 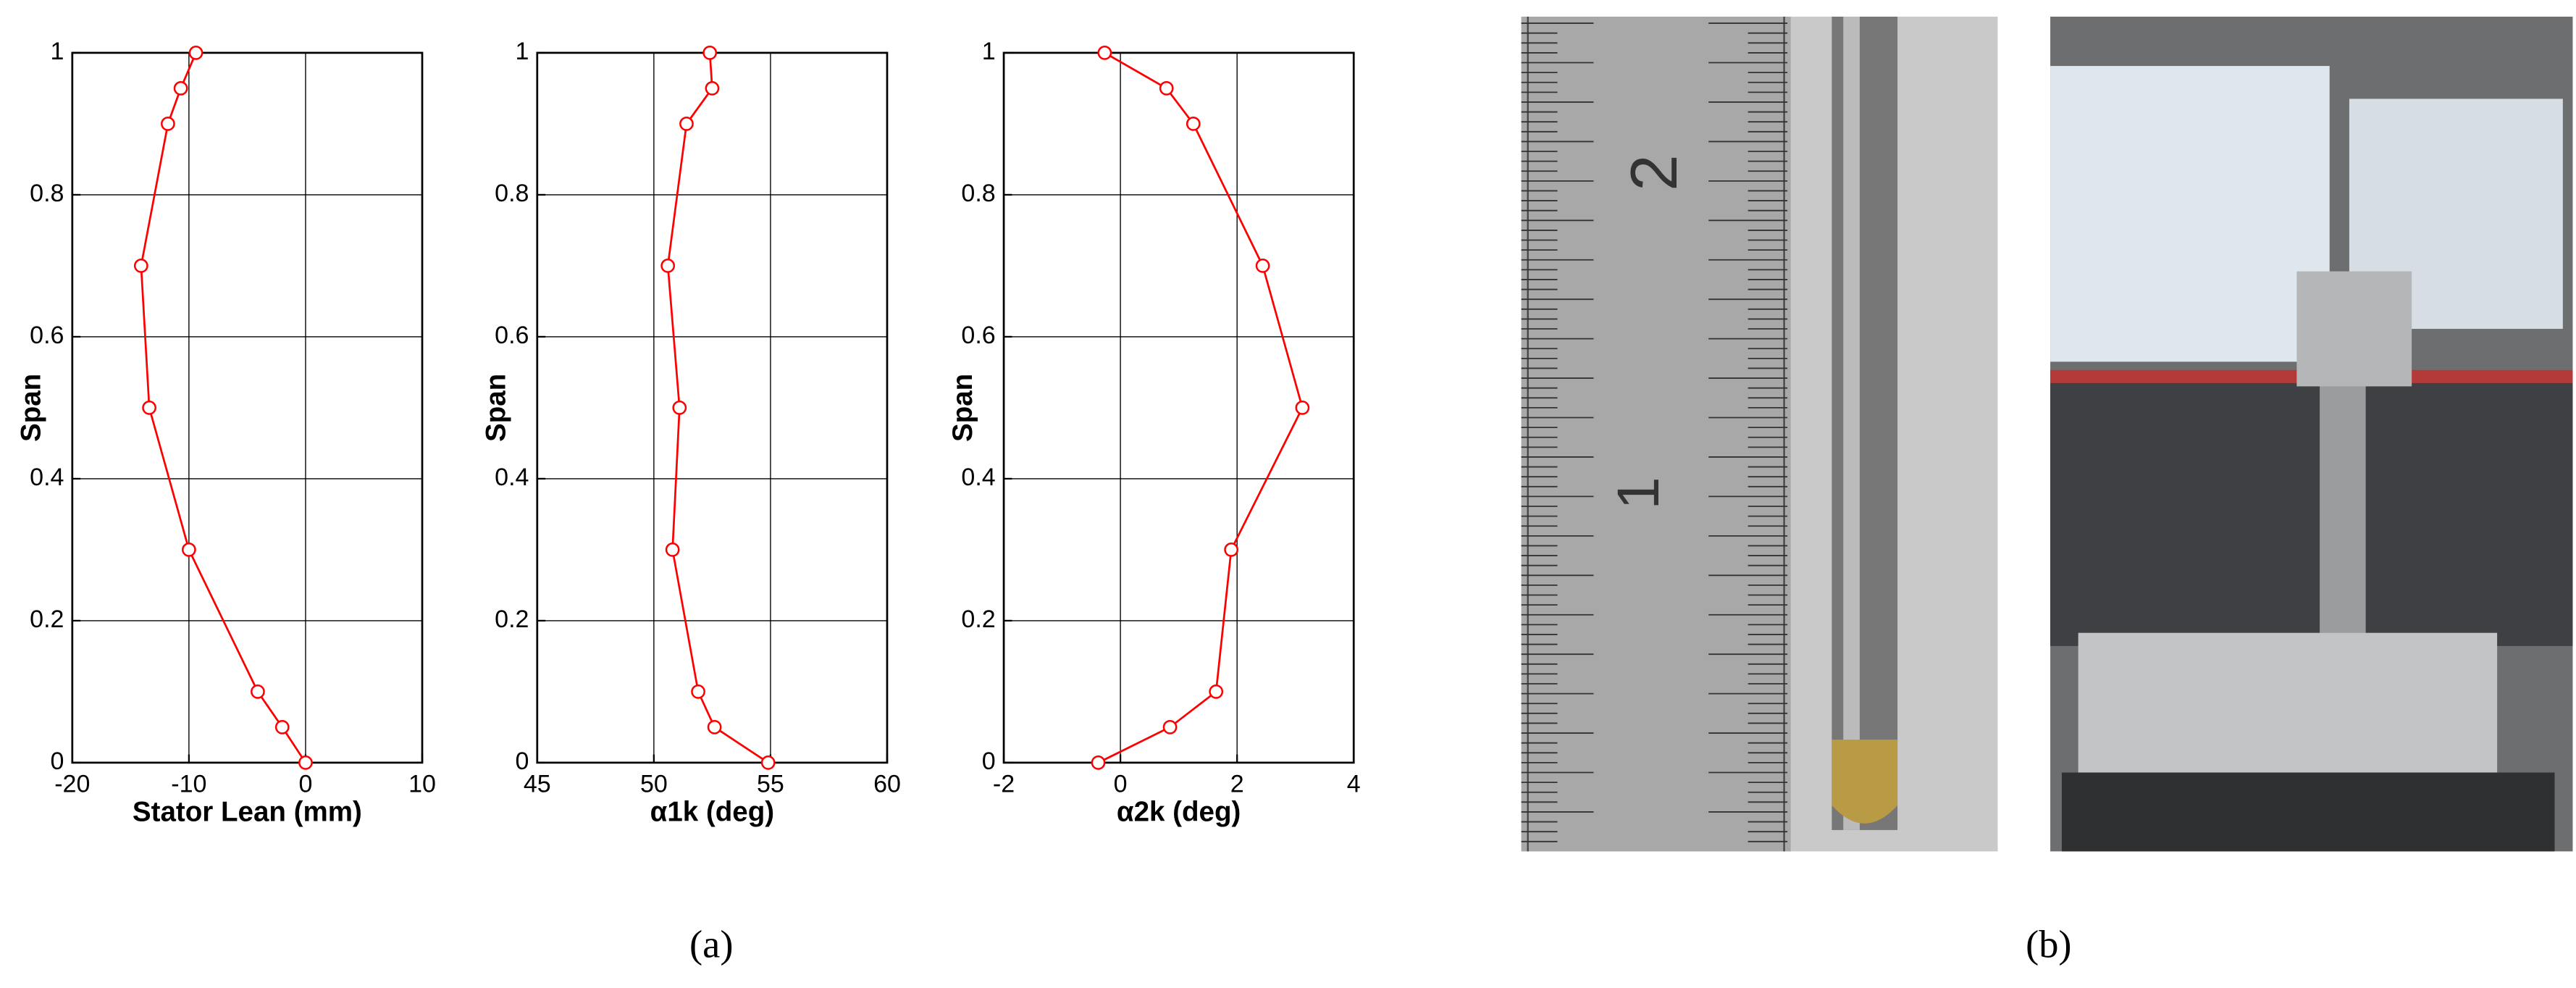 I want to click on x-tick-label: -2, so click(x=1004, y=785).